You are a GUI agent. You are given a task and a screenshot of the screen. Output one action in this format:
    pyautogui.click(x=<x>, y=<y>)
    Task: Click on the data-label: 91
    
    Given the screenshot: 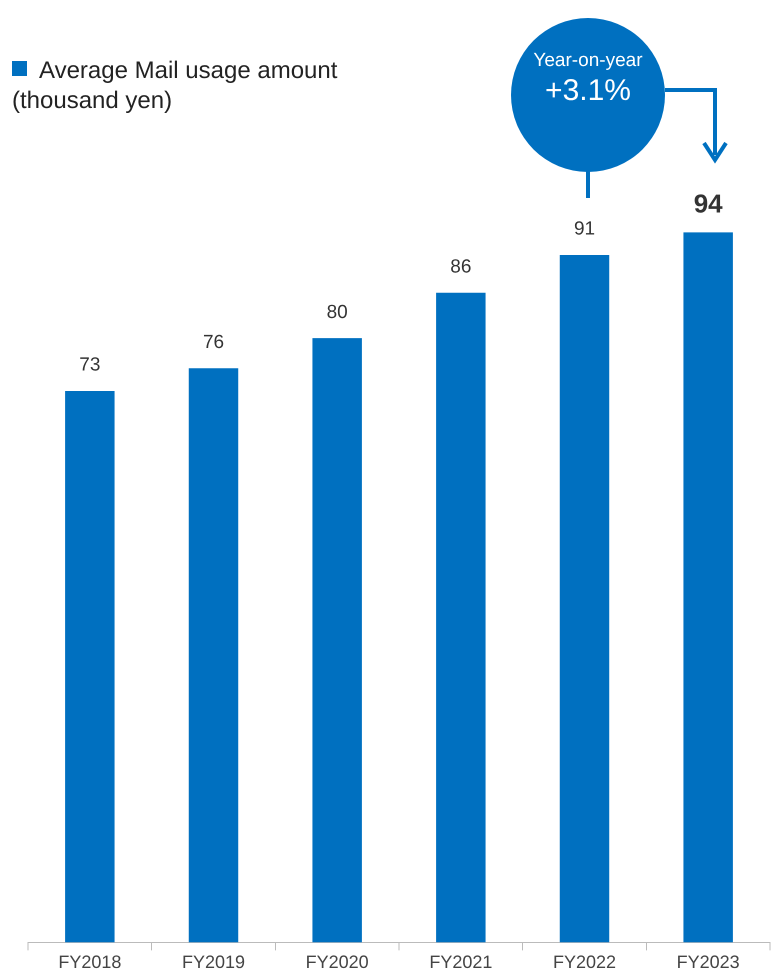 What is the action you would take?
    pyautogui.click(x=585, y=229)
    